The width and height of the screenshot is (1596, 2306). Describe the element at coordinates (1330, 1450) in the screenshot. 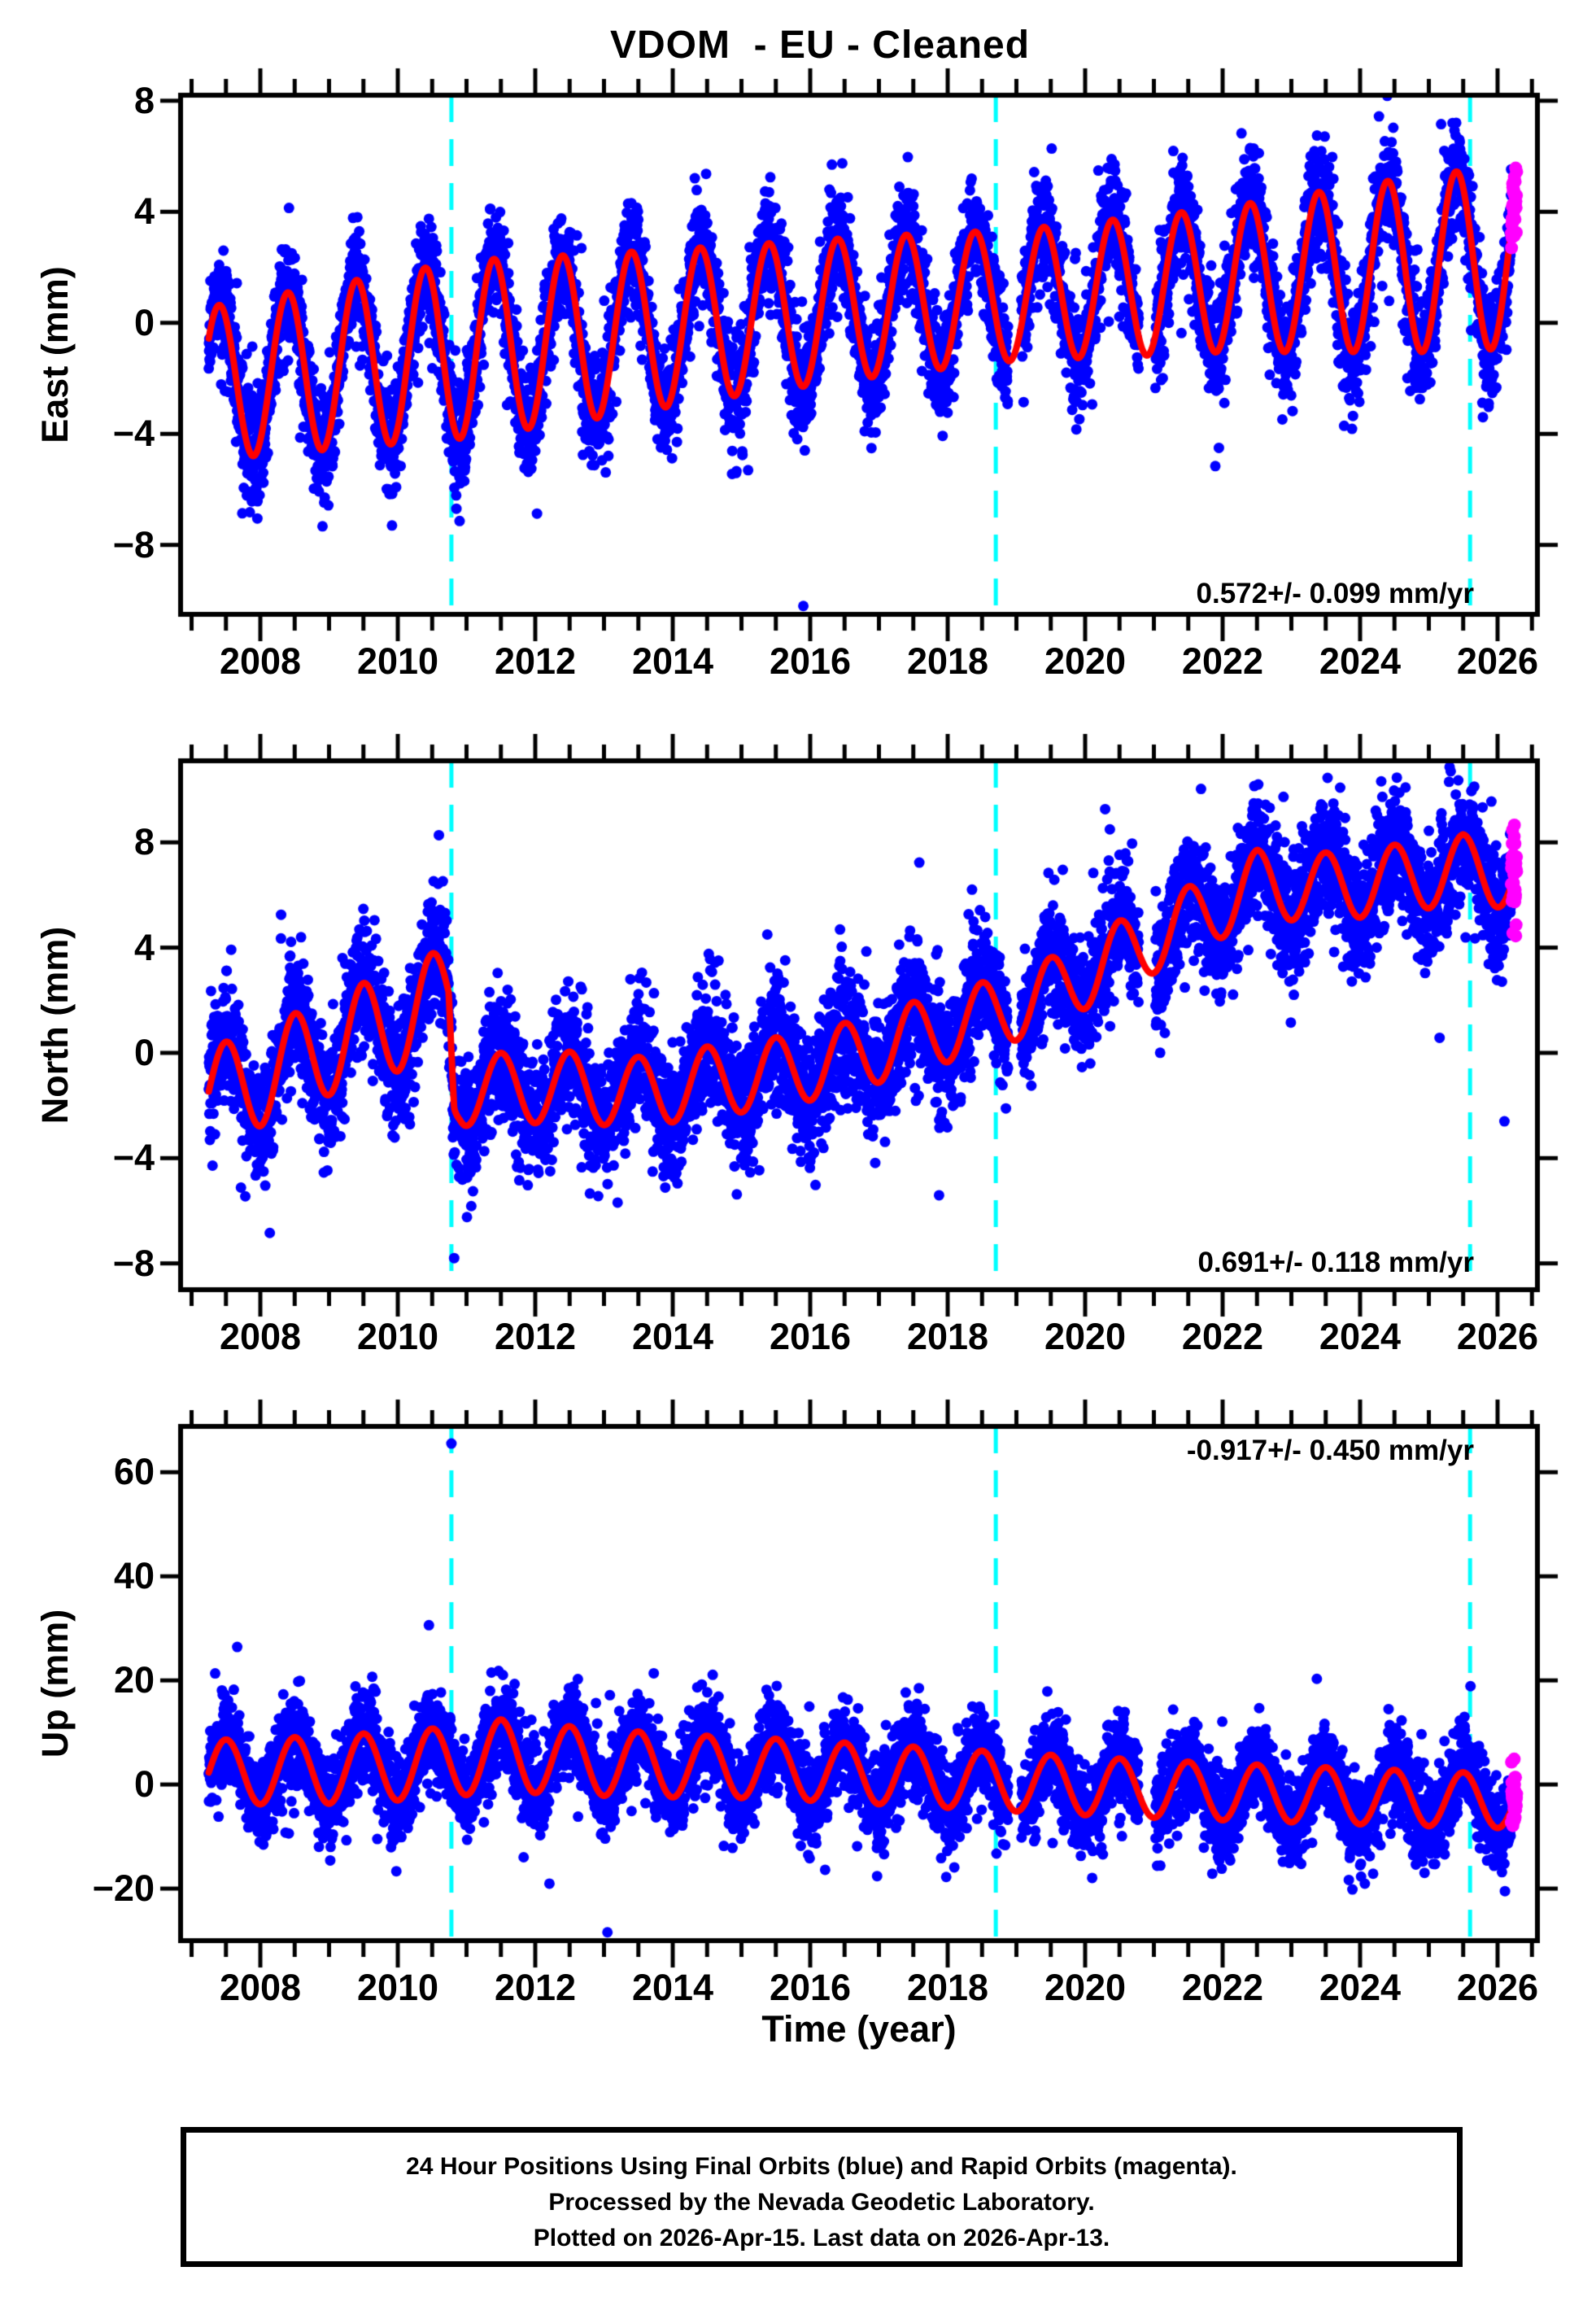

I see `up-velocity-annotation: -0.917+/- 0.450 mm/yr` at that location.